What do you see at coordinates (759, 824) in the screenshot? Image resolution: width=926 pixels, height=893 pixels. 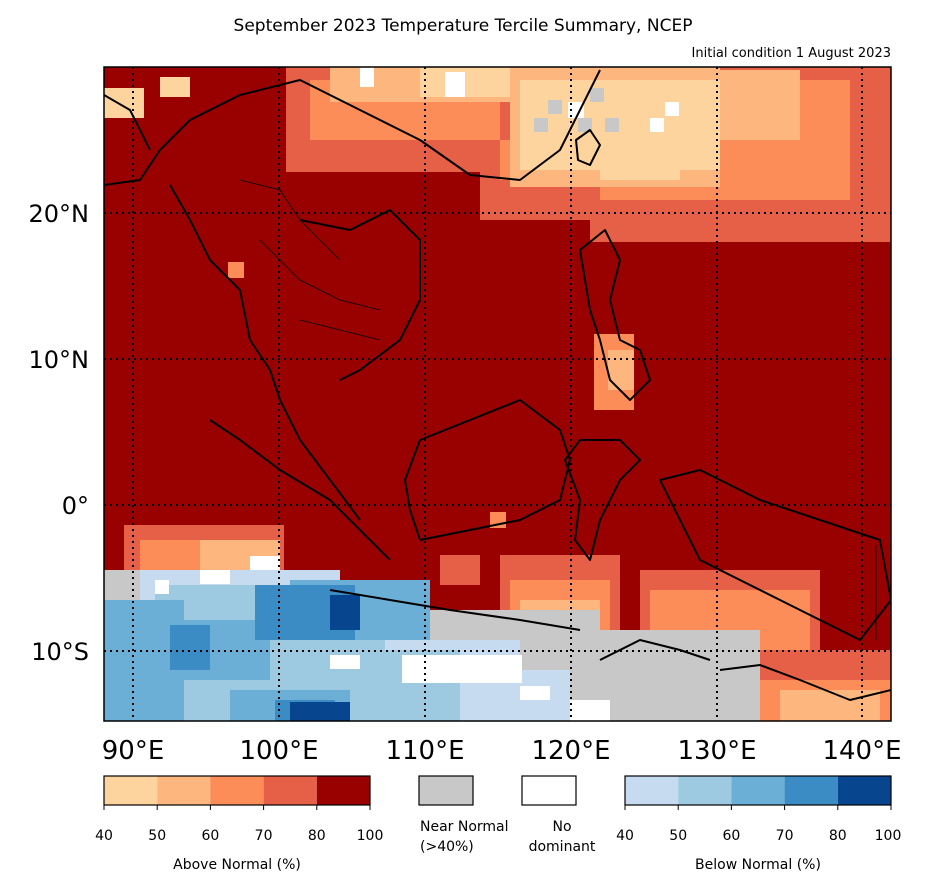 I see `below-normal-colorbar: 40 50 60 70 80 100 Below Normal (%)` at bounding box center [759, 824].